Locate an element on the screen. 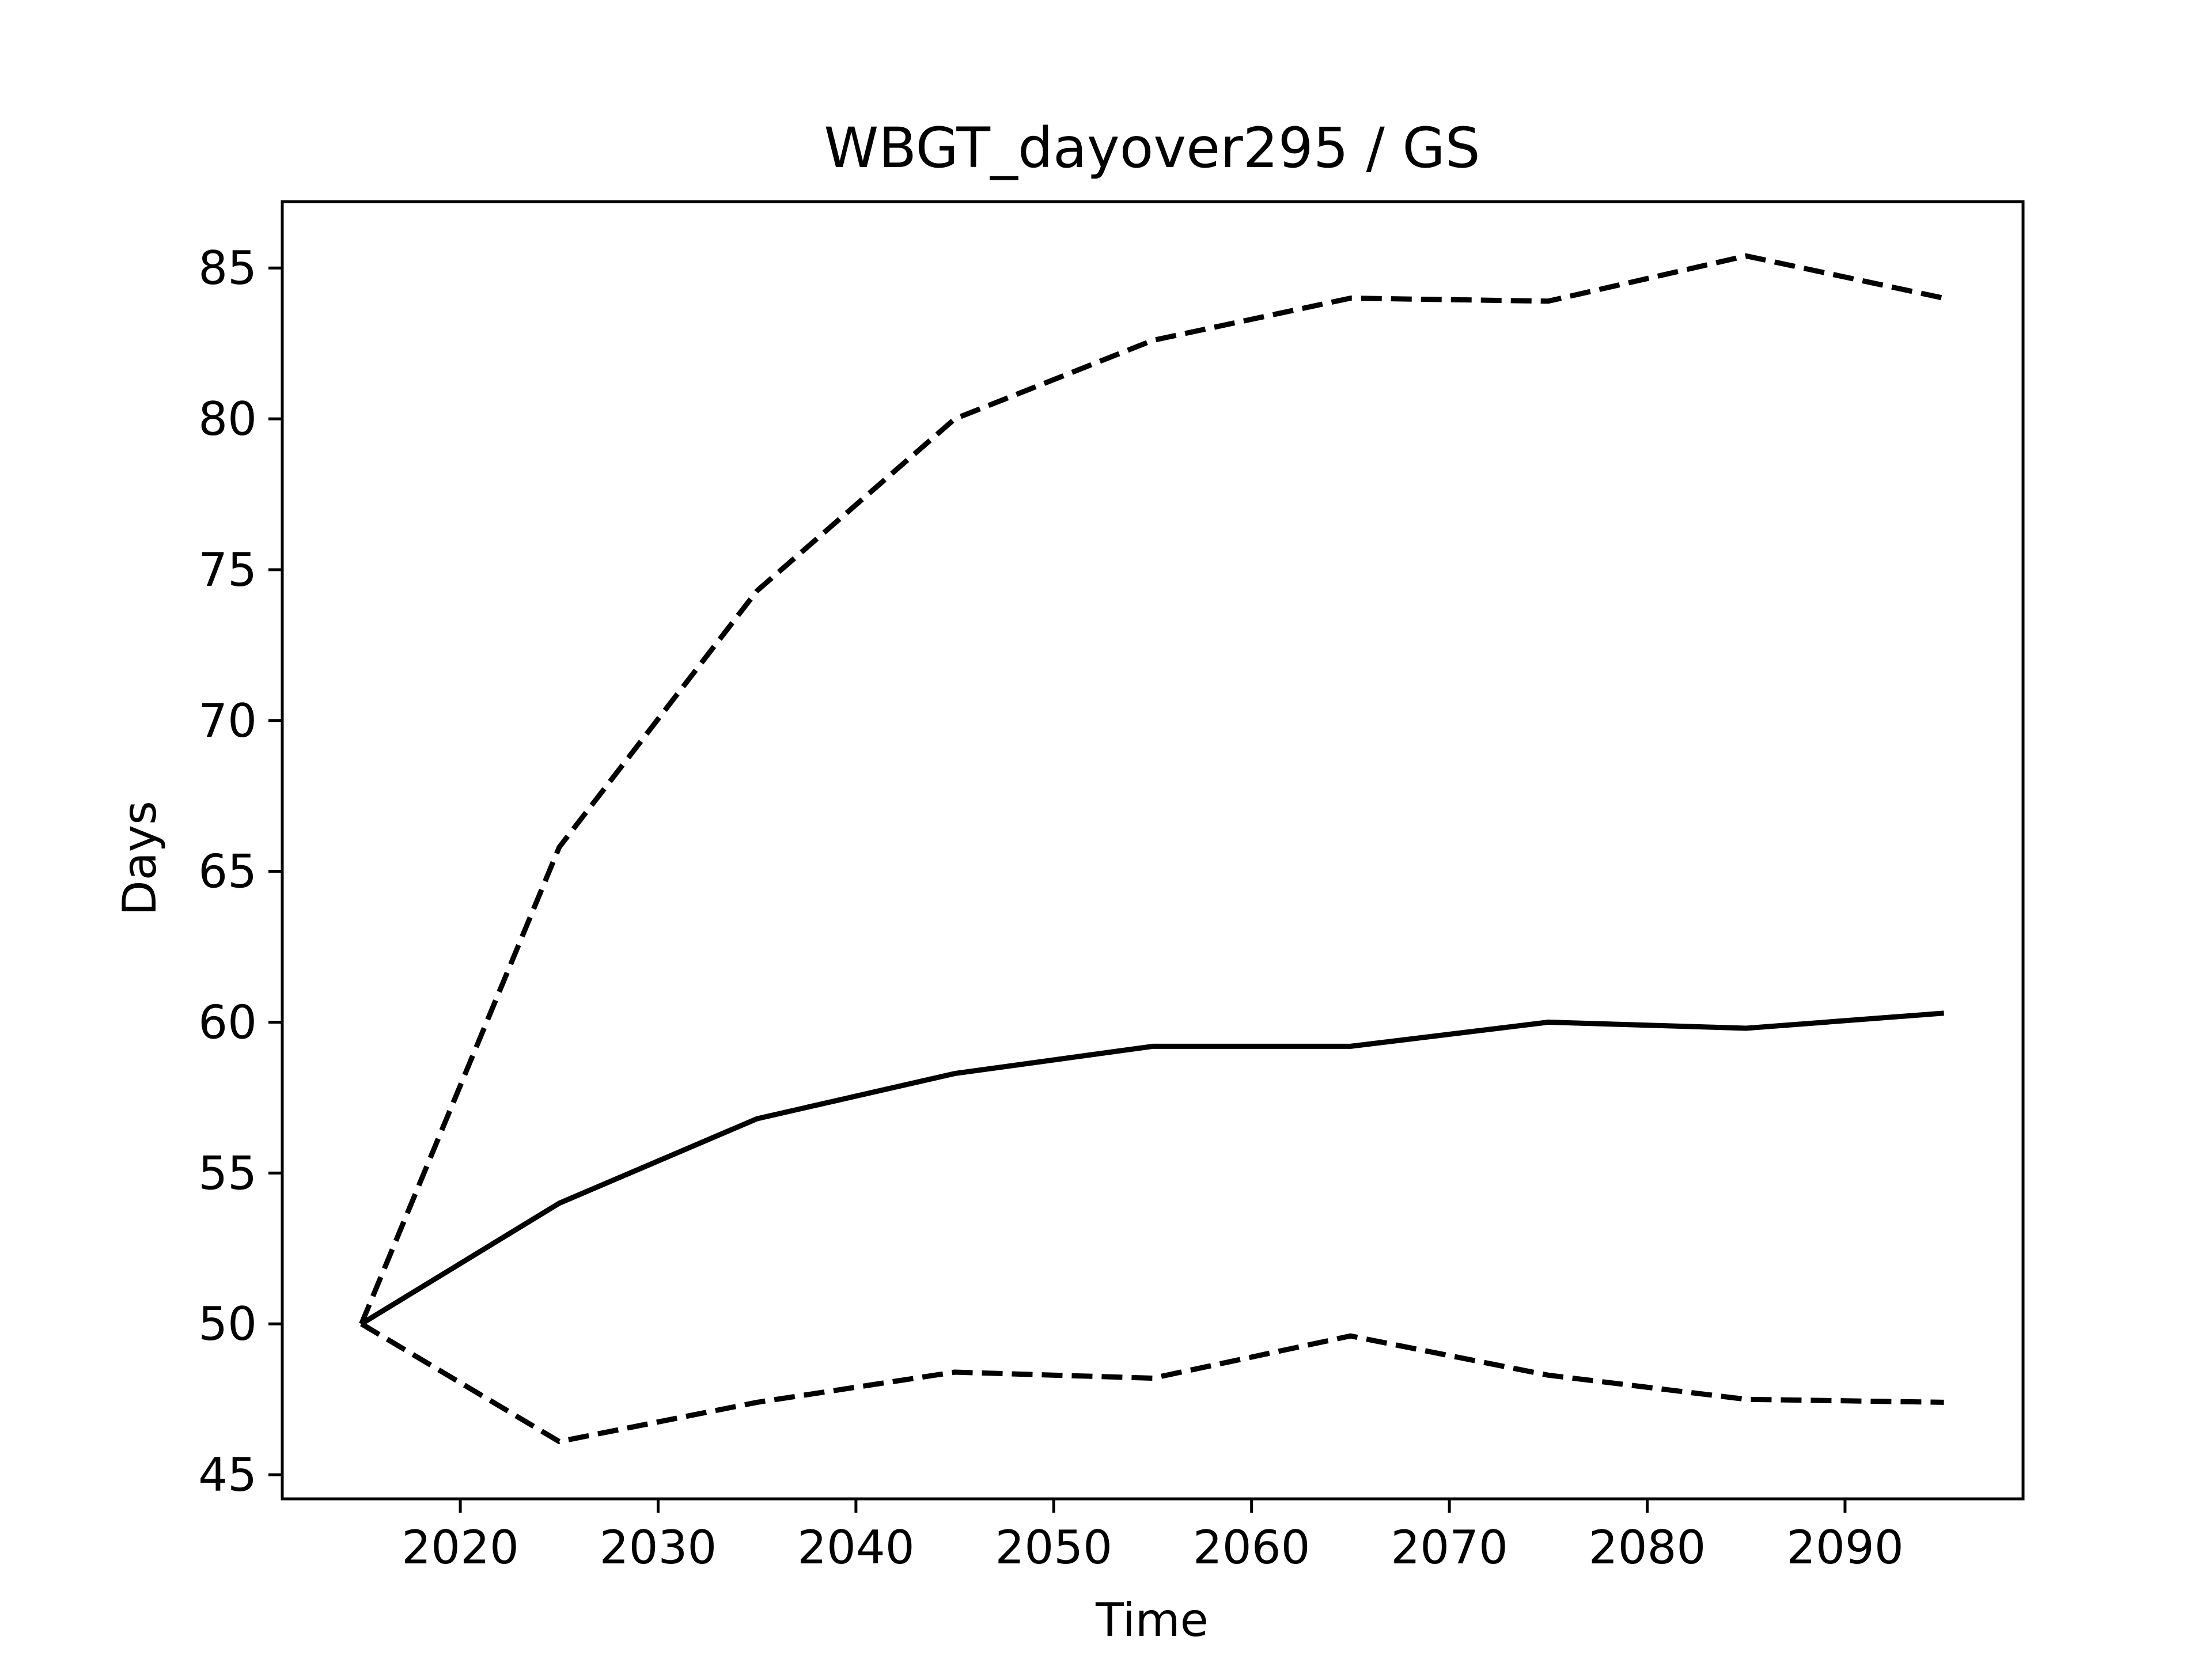 This screenshot has width=2212, height=1659. y-tick-label: 75 is located at coordinates (227, 570).